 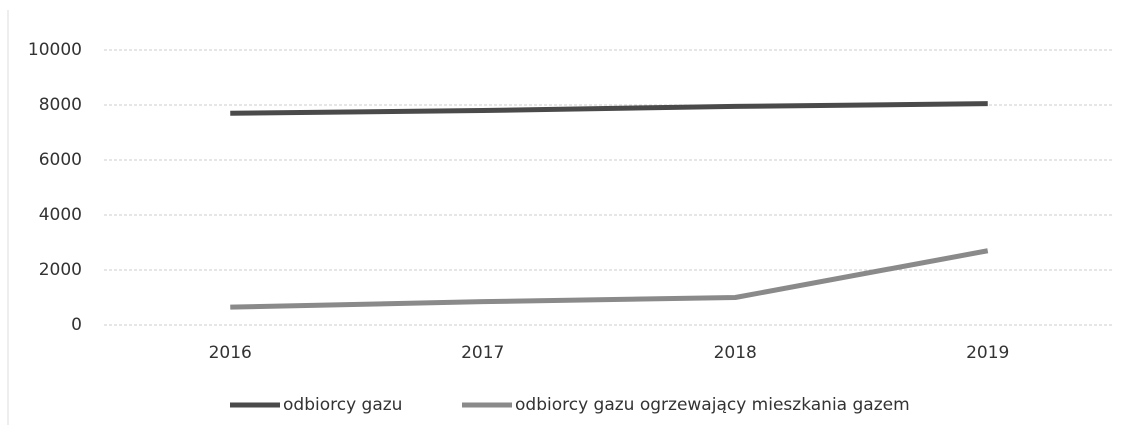 What do you see at coordinates (60, 215) in the screenshot?
I see `y-tick-label: 4000` at bounding box center [60, 215].